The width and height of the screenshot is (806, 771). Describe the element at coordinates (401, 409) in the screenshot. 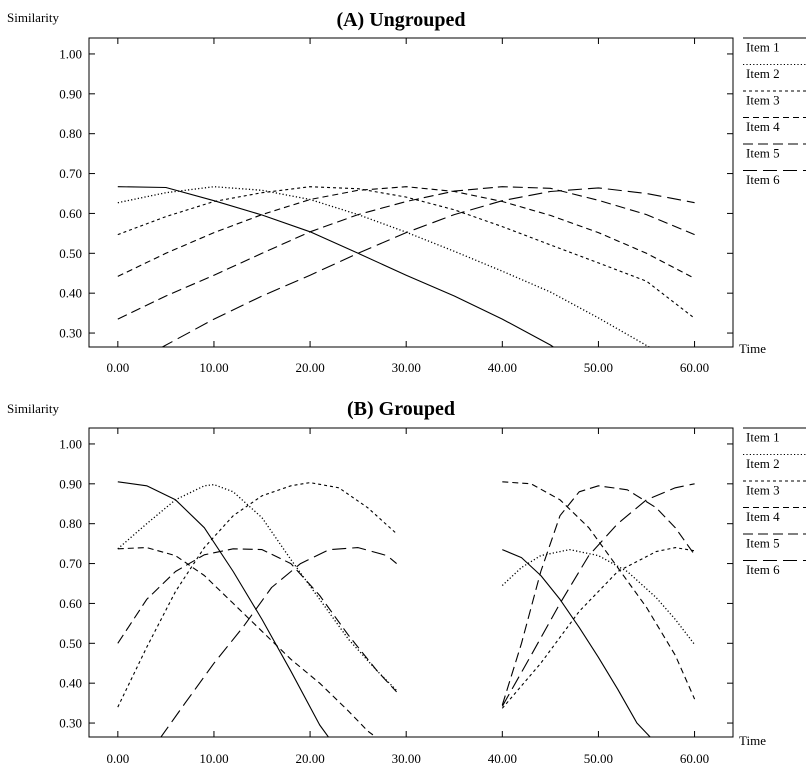

I see `chart-title: (B) Grouped` at that location.